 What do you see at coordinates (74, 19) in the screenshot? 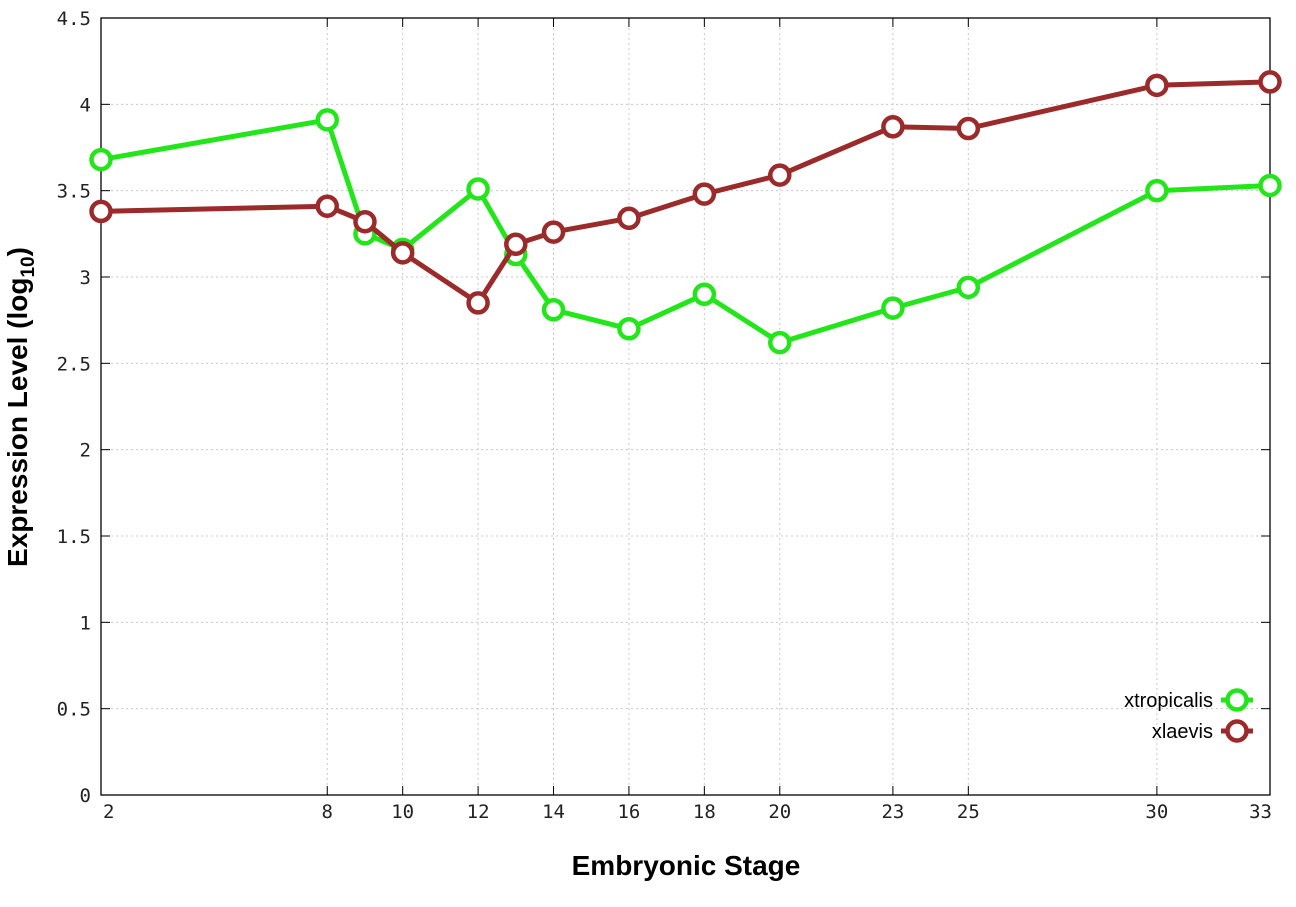
I see `y-tick-label: 4.5` at bounding box center [74, 19].